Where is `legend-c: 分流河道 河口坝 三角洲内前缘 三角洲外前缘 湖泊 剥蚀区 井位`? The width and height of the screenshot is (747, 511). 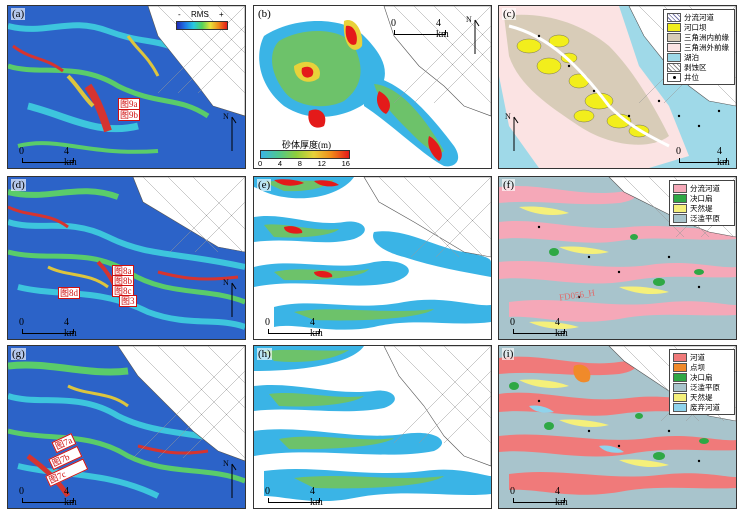
legend-c: 分流河道 河口坝 三角洲内前缘 三角洲外前缘 湖泊 剥蚀区 井位 is located at coordinates (699, 47).